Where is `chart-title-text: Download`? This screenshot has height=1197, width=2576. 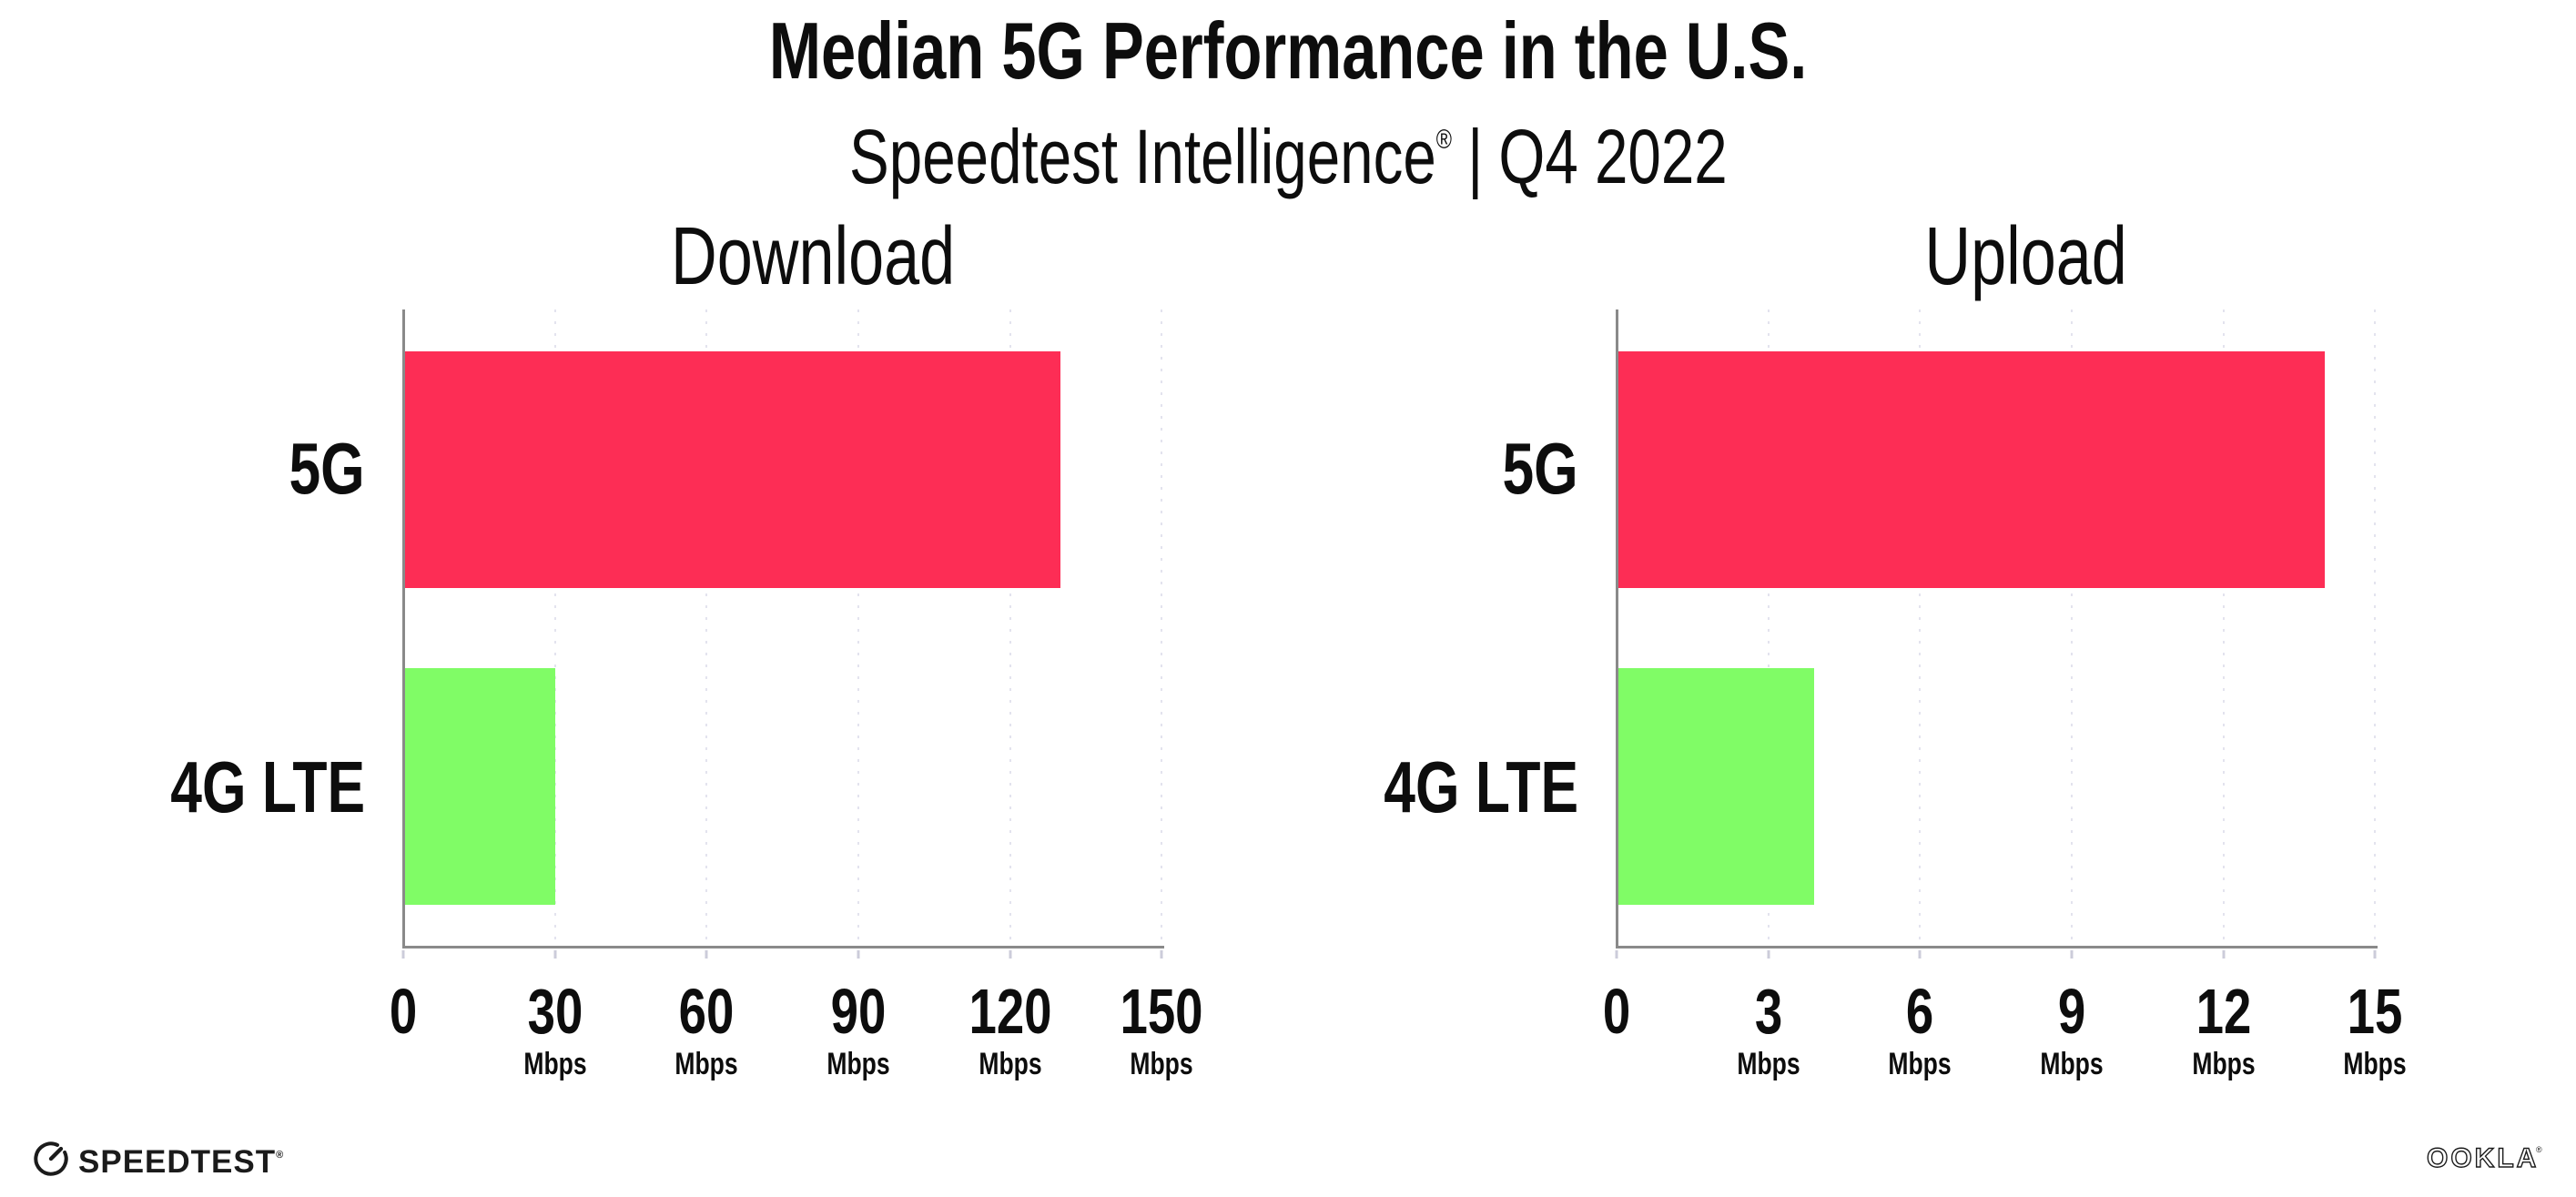
chart-title-text: Download is located at coordinates (813, 257).